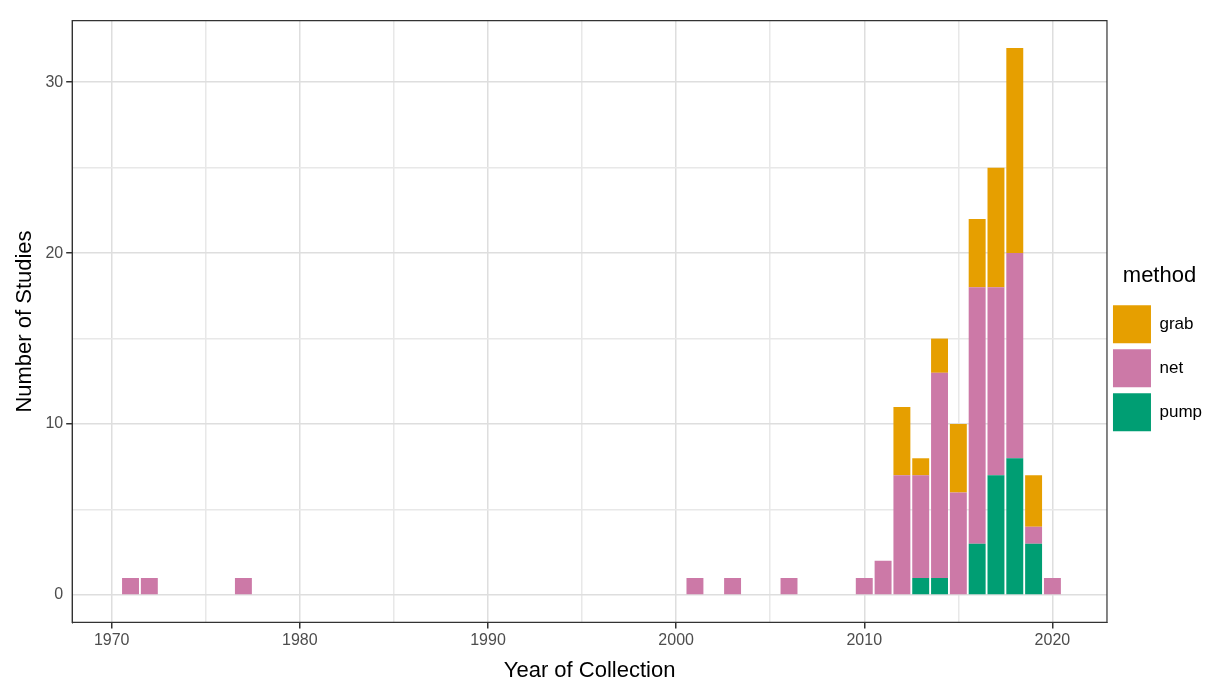  What do you see at coordinates (54, 423) in the screenshot?
I see `y-tick-label: 10` at bounding box center [54, 423].